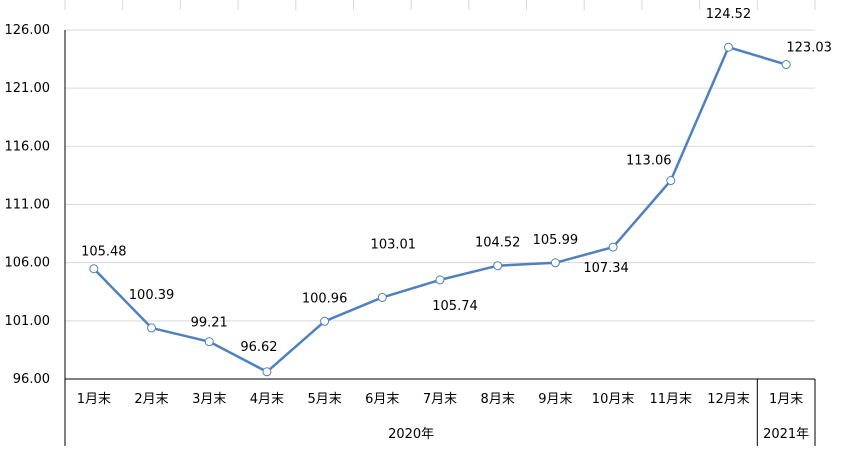 Image resolution: width=851 pixels, height=463 pixels. Describe the element at coordinates (394, 244) in the screenshot. I see `data-label: 103.01` at that location.